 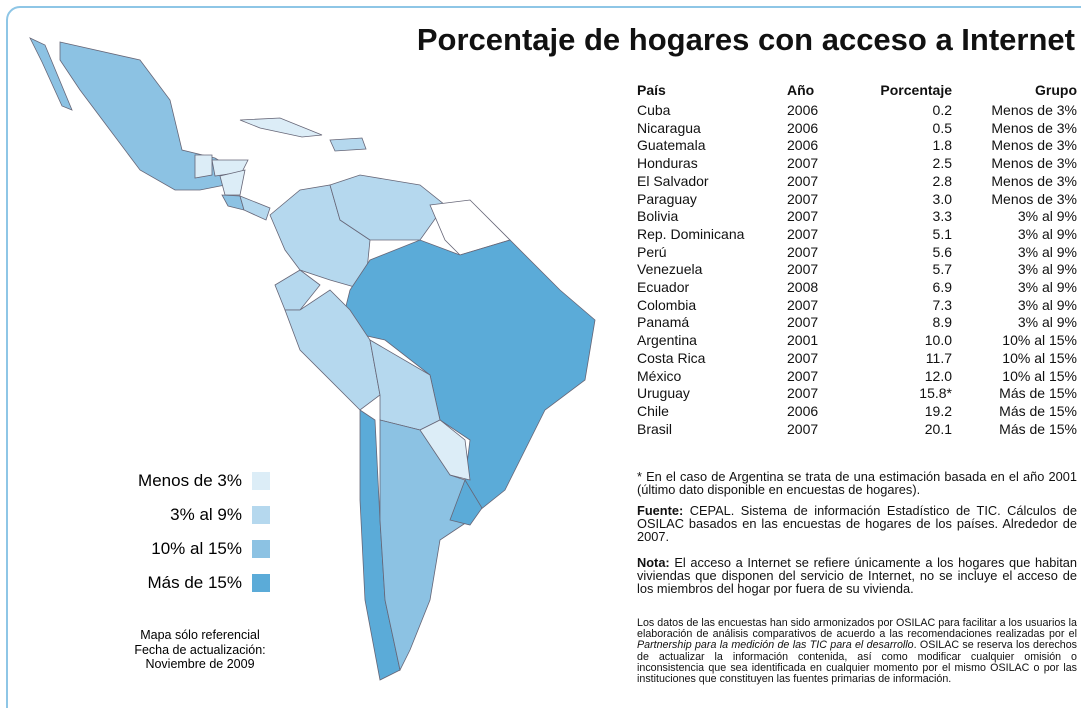 I want to click on table-cell: 5.7, so click(x=942, y=269).